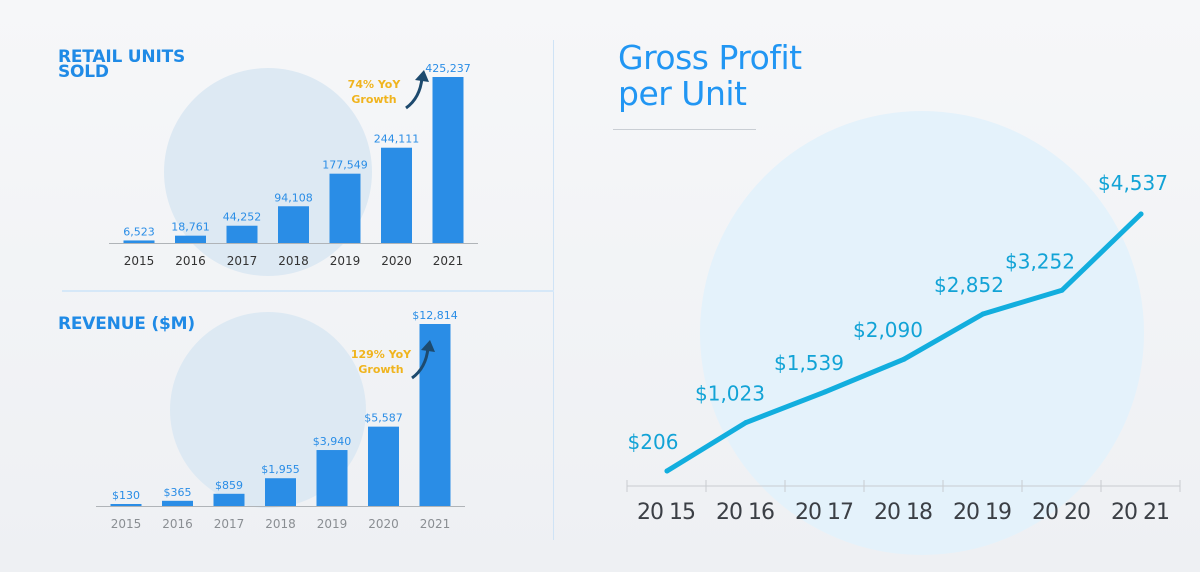 This screenshot has height=572, width=1200. What do you see at coordinates (380, 369) in the screenshot?
I see `revenue-growth-annotation-line2: Growth` at bounding box center [380, 369].